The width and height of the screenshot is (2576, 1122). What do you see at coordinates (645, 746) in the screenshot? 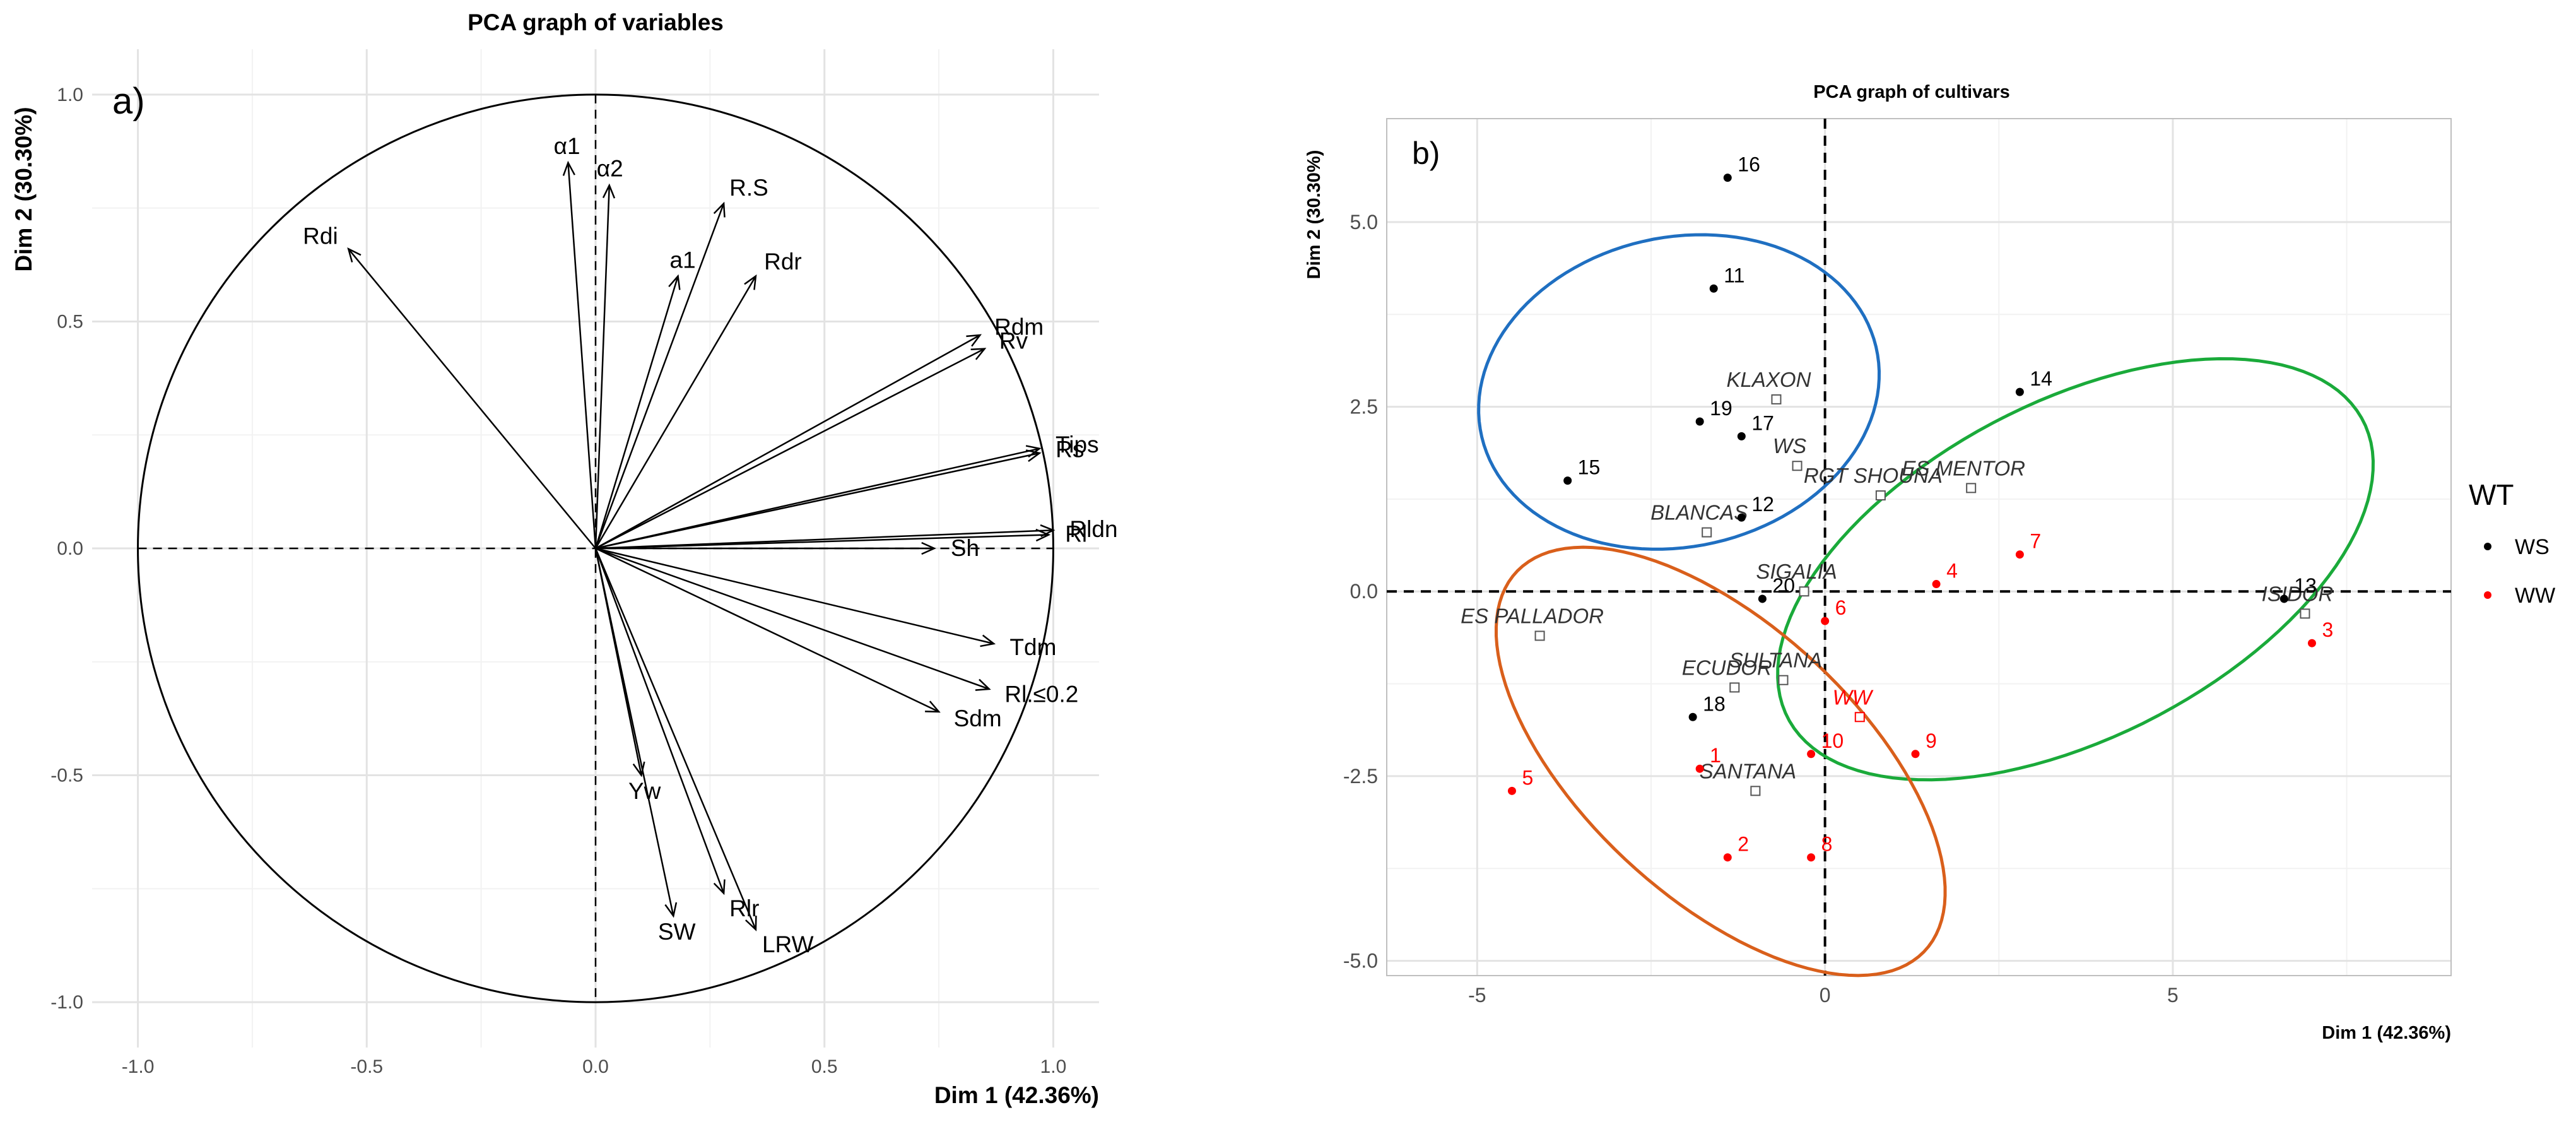
I see `vector-sw: SW` at bounding box center [645, 746].